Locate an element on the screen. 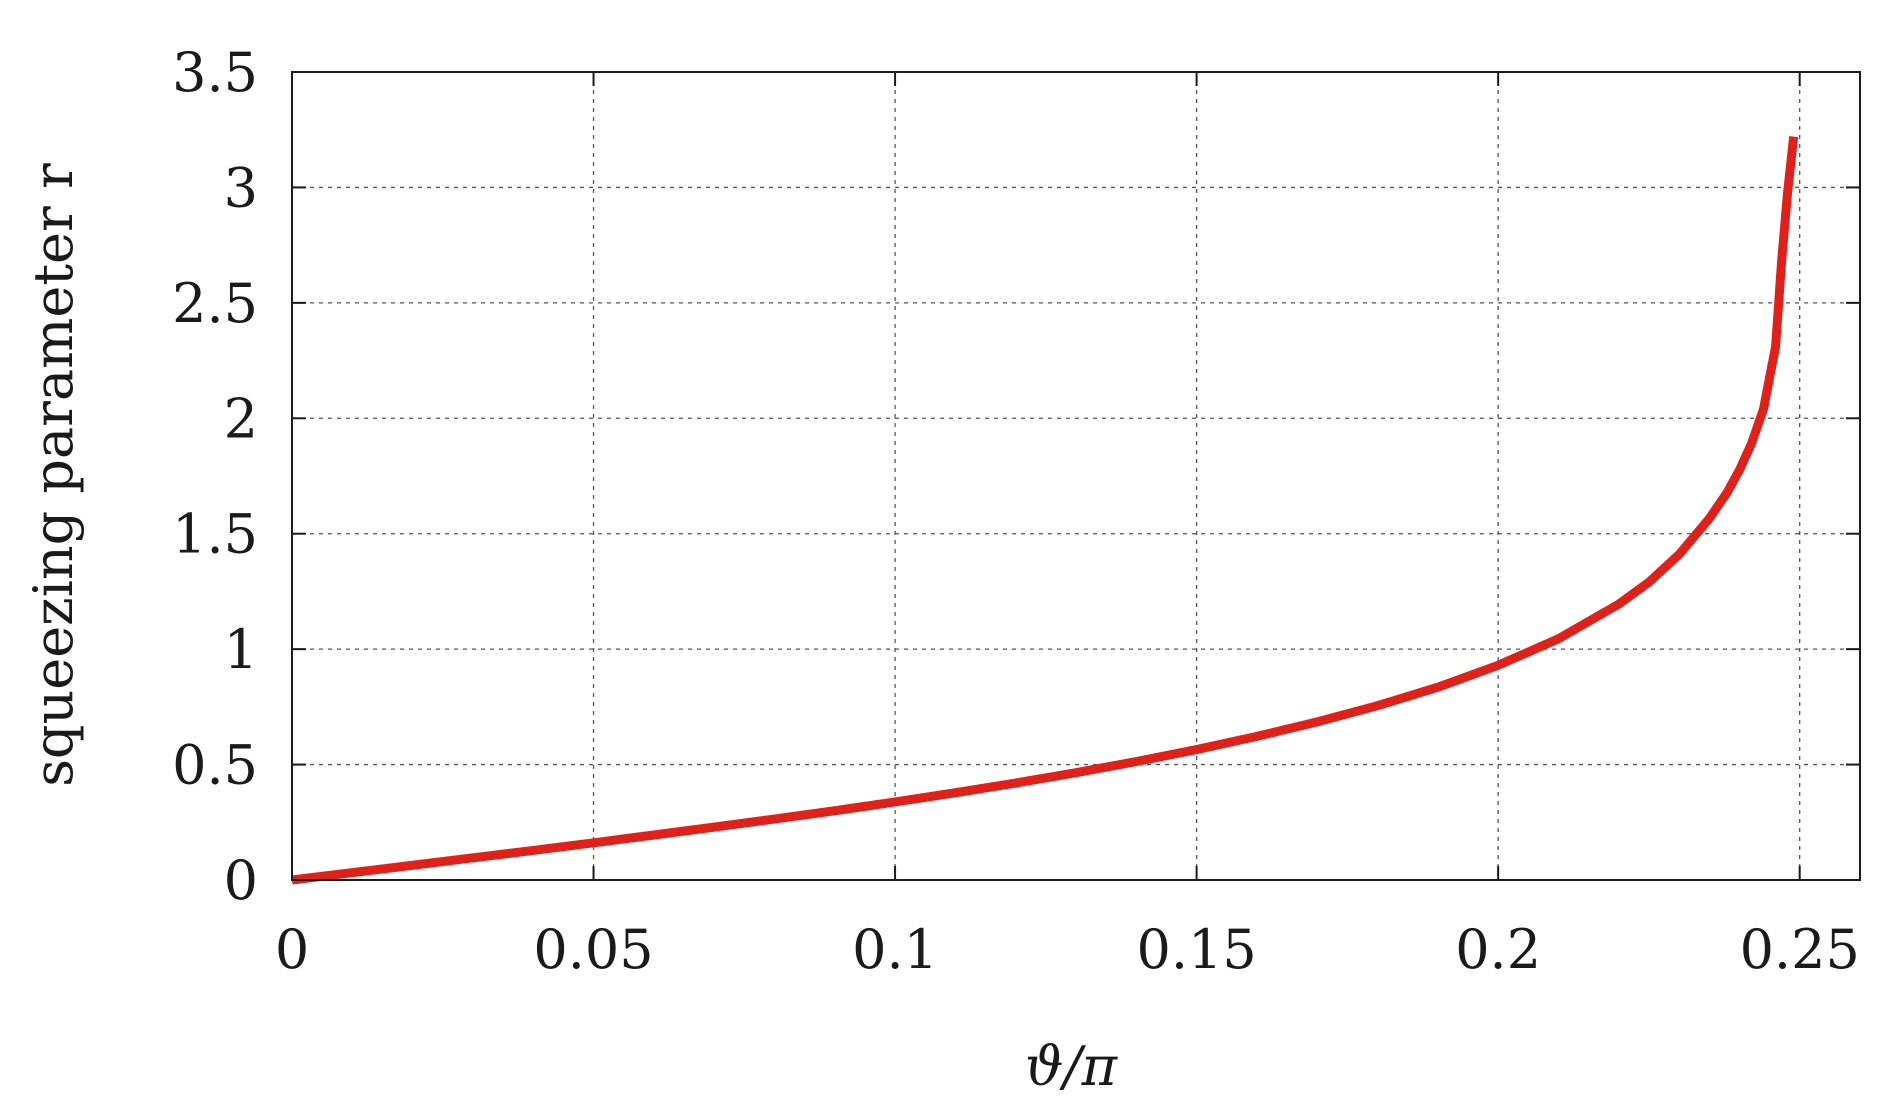  x-tick-label: 0.25 is located at coordinates (1800, 949).